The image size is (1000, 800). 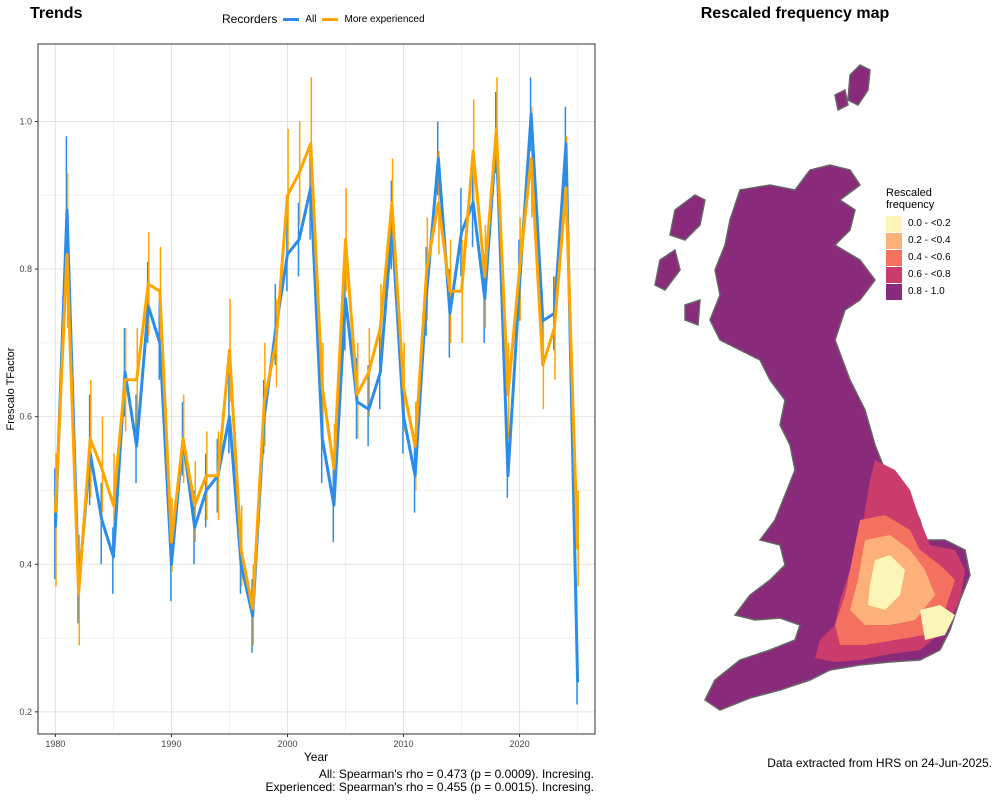 What do you see at coordinates (25, 564) in the screenshot?
I see `y-tick-label: 0.4` at bounding box center [25, 564].